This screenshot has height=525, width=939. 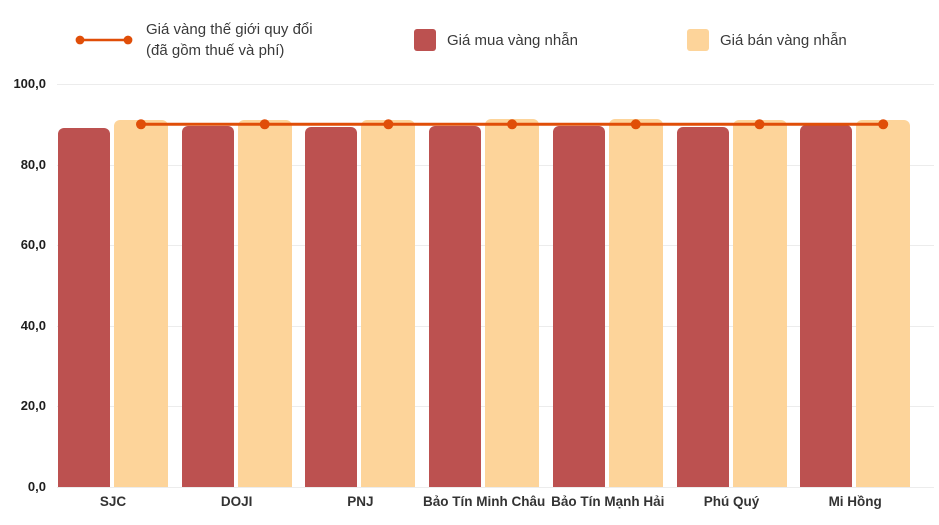 What do you see at coordinates (84, 307) in the screenshot?
I see `buy-bar-sjc` at bounding box center [84, 307].